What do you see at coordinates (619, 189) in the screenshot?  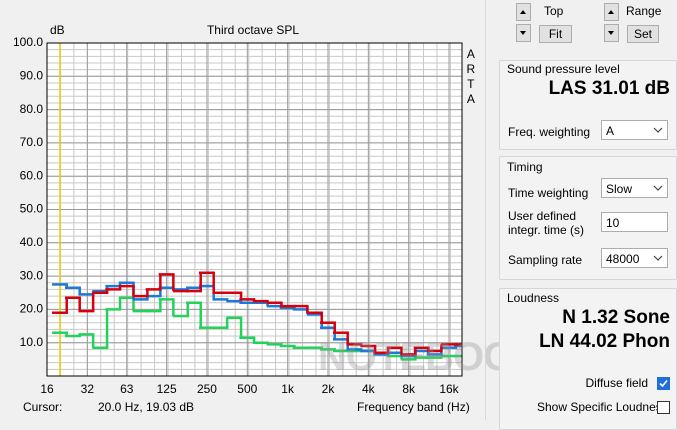 I see `select-value: Slow` at bounding box center [619, 189].